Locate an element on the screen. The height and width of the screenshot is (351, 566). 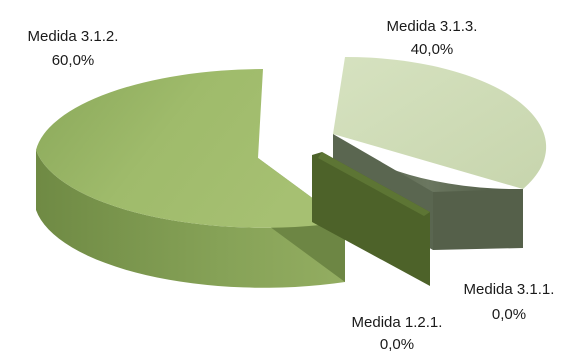
label-medida-1-2-1-name: Medida 1.2.1. is located at coordinates (397, 322).